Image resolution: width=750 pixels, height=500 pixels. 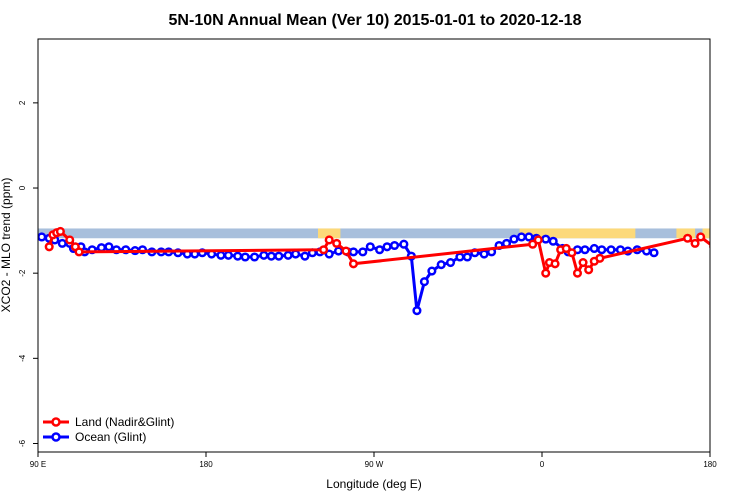 I want to click on x-axis-label: Longitude (deg E), so click(x=373, y=484).